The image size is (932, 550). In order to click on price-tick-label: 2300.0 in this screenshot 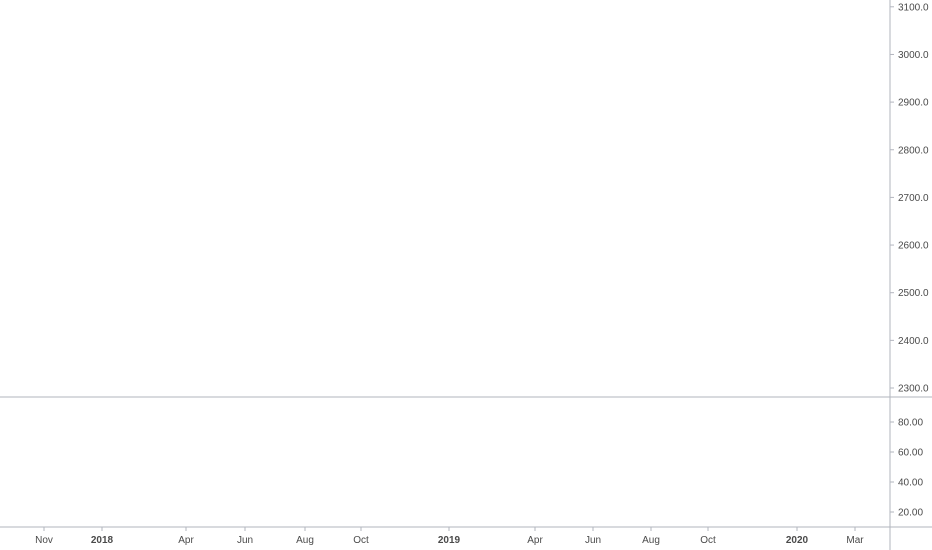, I will do `click(913, 389)`.